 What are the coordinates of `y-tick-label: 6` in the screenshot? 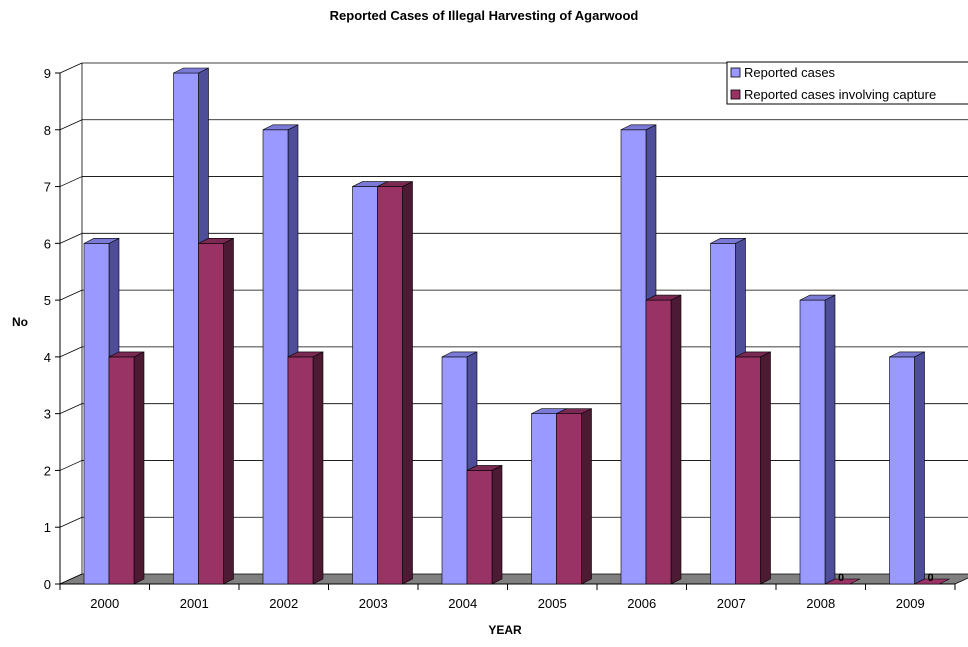 It's located at (47, 243).